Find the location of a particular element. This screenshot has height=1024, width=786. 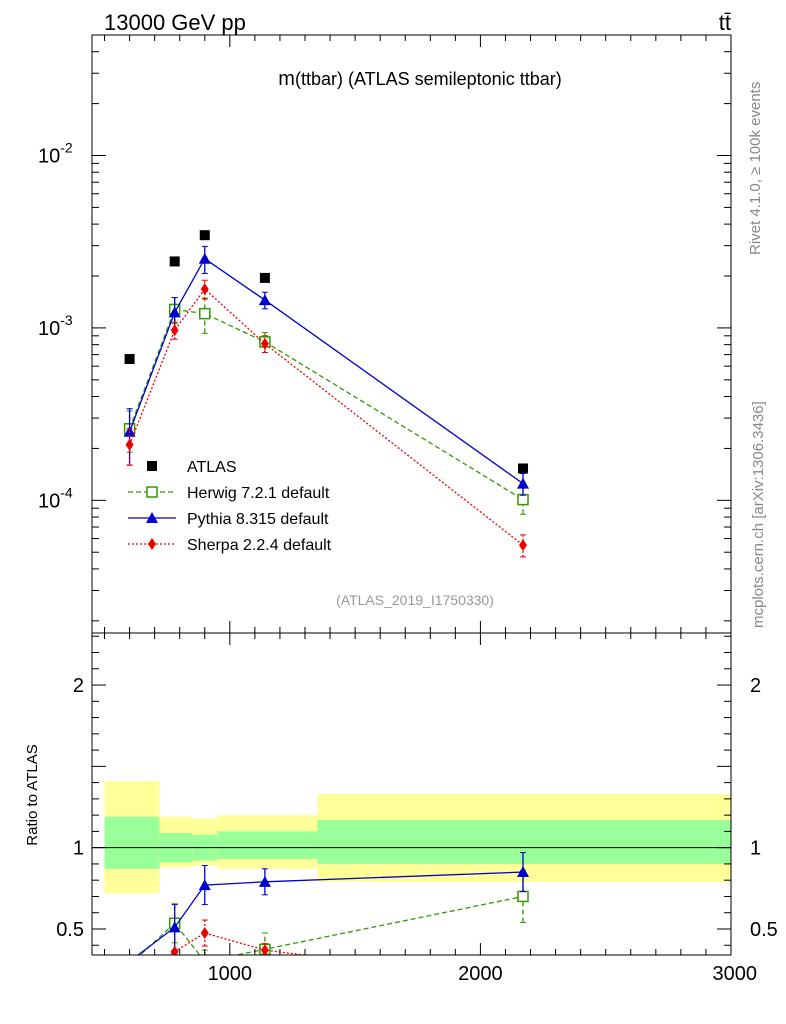

legend-herwig-label: Herwig 7.2.1 default is located at coordinates (258, 493).